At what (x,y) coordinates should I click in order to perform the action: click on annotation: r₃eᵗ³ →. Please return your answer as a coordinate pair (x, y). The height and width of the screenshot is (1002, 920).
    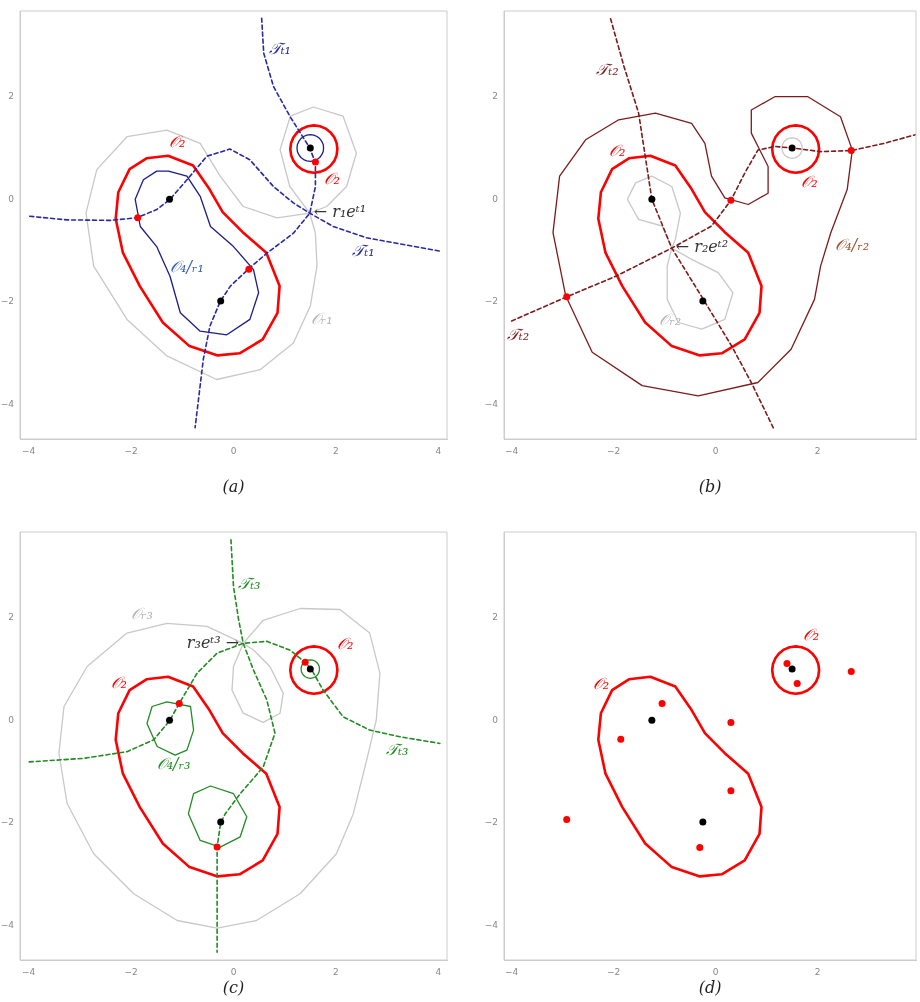
    Looking at the image, I should click on (213, 642).